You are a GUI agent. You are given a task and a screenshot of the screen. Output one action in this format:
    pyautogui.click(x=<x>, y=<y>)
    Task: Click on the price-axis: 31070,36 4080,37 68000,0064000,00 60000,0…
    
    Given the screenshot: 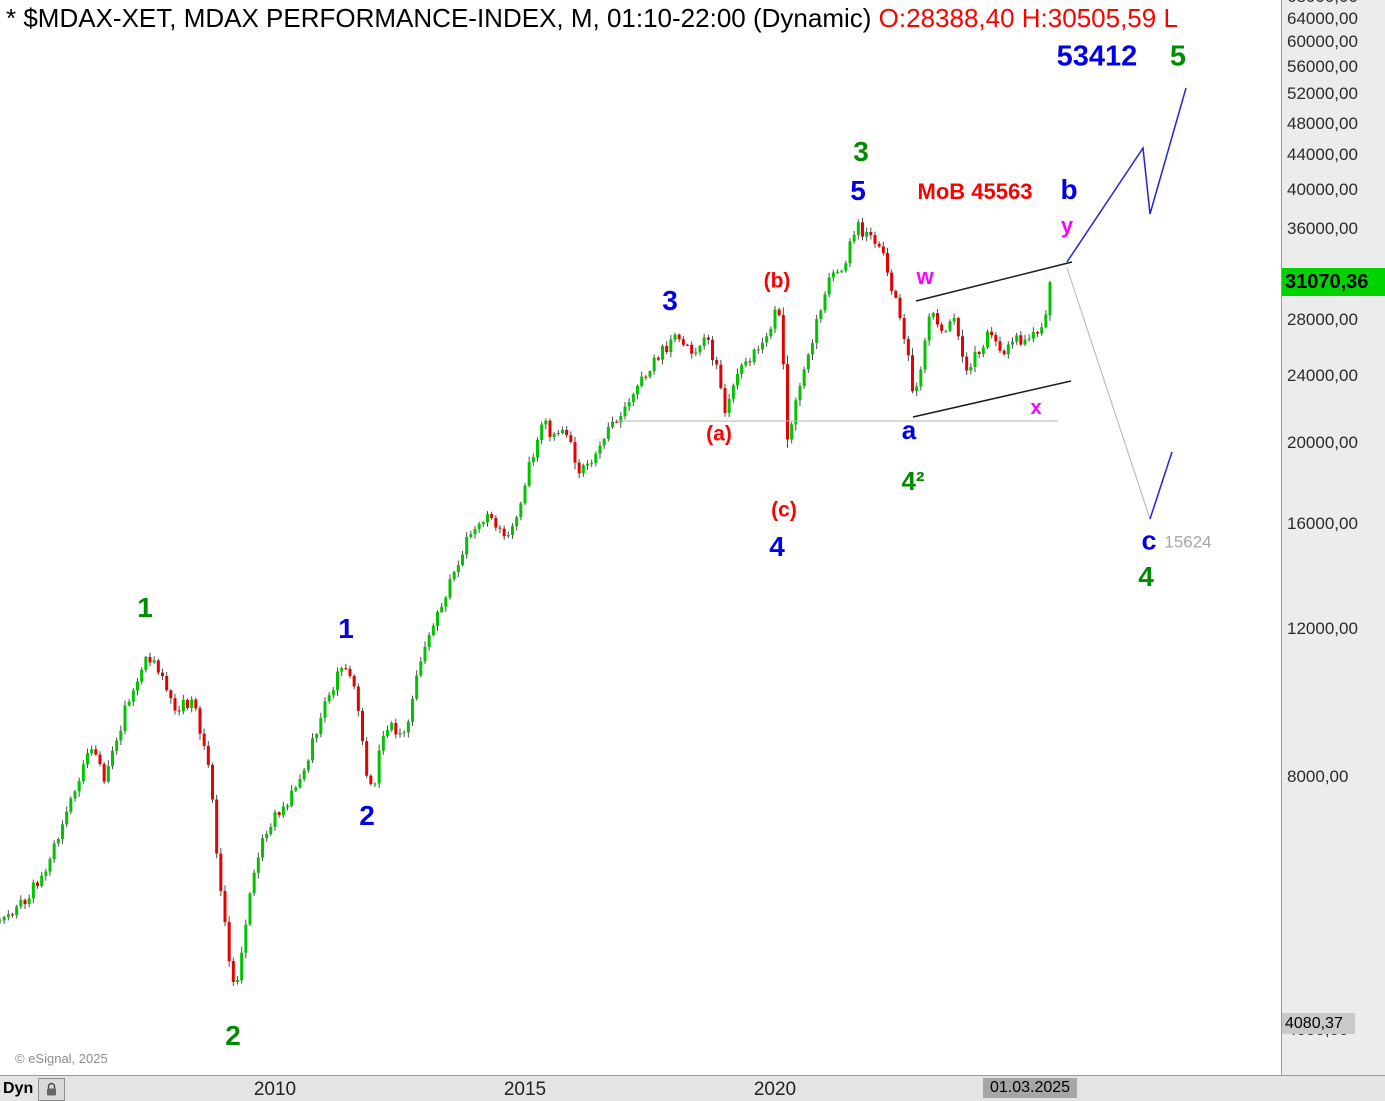 What is the action you would take?
    pyautogui.click(x=1333, y=537)
    